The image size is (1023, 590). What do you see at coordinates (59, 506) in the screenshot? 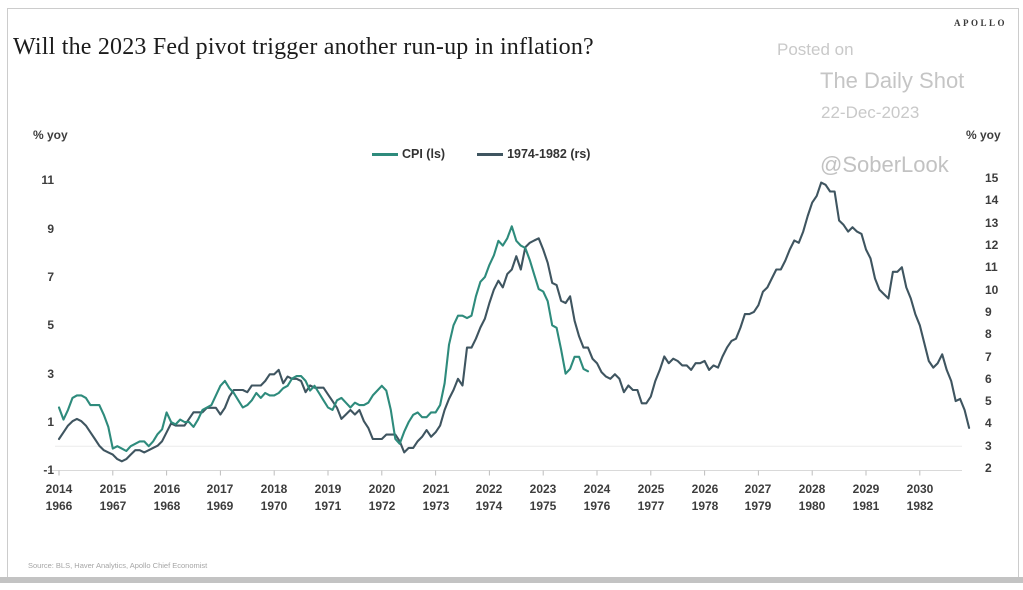
I see `x-axis-label-row2: 1966` at bounding box center [59, 506].